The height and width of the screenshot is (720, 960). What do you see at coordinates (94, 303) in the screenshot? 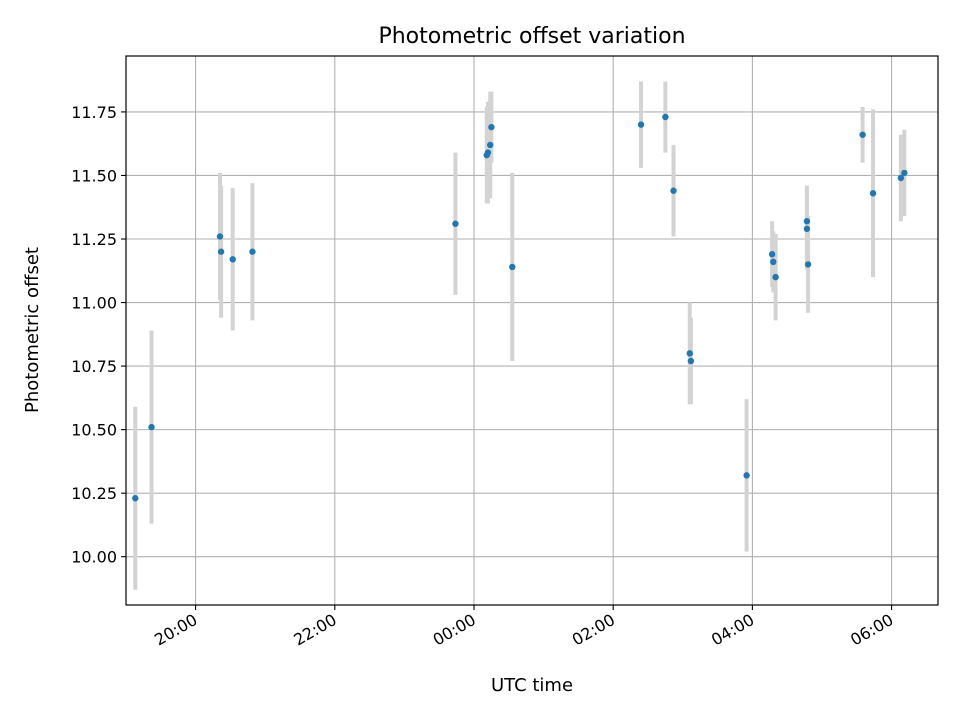
I see `y-tick-label: 11.00` at bounding box center [94, 303].